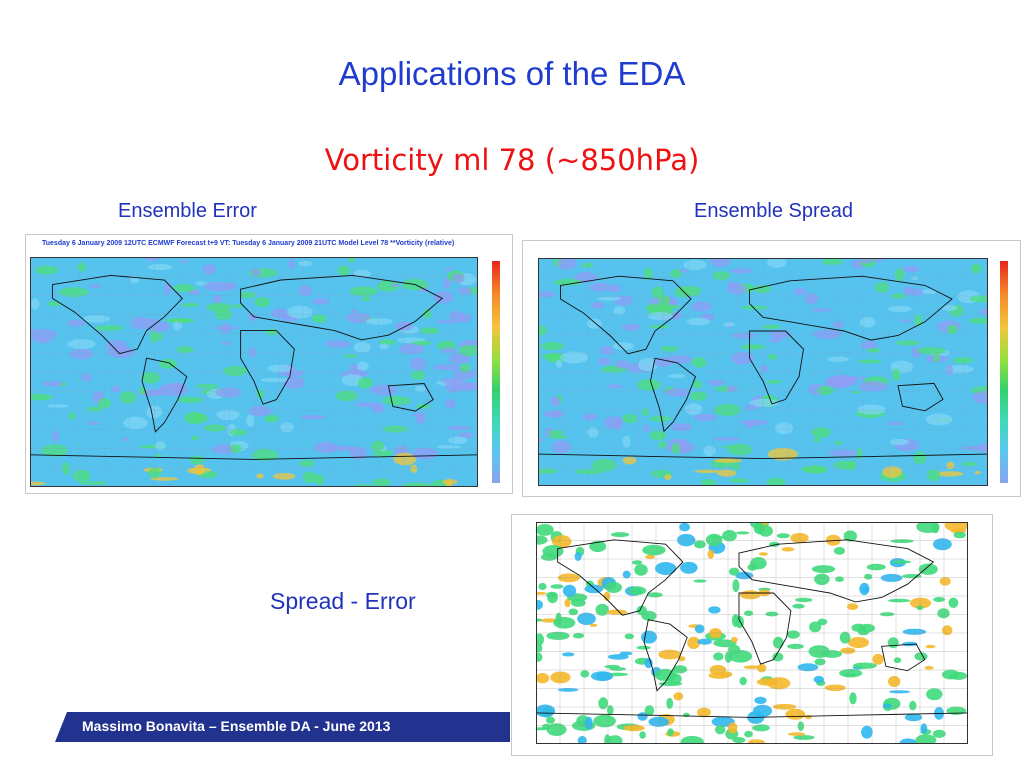 The height and width of the screenshot is (768, 1024). What do you see at coordinates (496, 372) in the screenshot?
I see `ensemble-error-colorbar` at bounding box center [496, 372].